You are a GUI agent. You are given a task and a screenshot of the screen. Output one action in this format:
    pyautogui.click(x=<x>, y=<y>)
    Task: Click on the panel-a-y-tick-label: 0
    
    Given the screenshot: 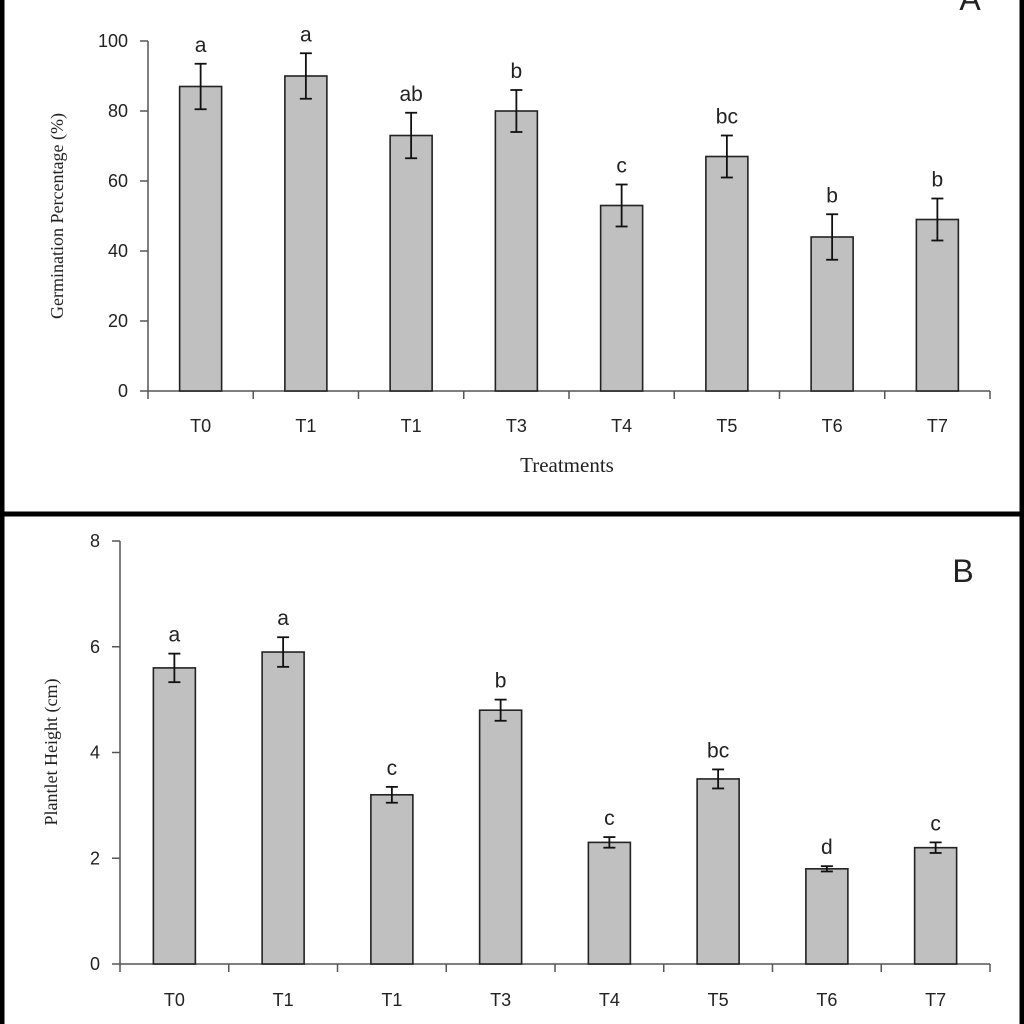 What is the action you would take?
    pyautogui.click(x=123, y=391)
    